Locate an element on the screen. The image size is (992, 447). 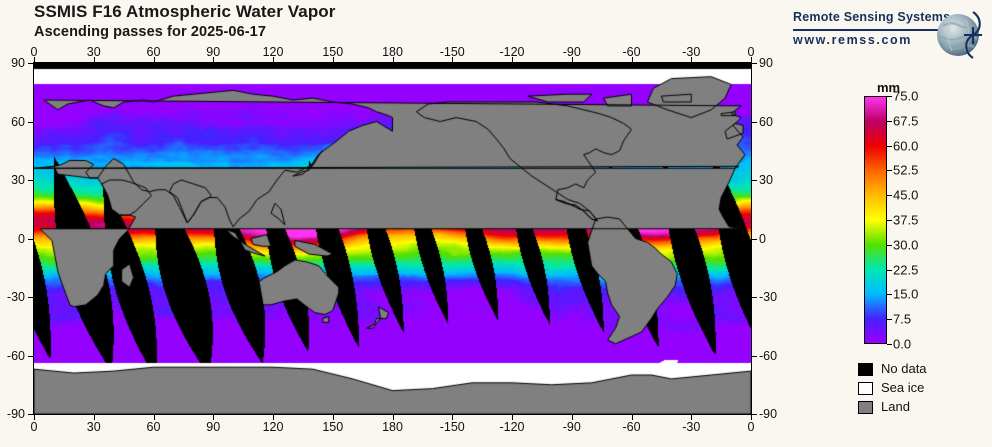
colorbar-tick-label: 30.0 is located at coordinates (906, 245).